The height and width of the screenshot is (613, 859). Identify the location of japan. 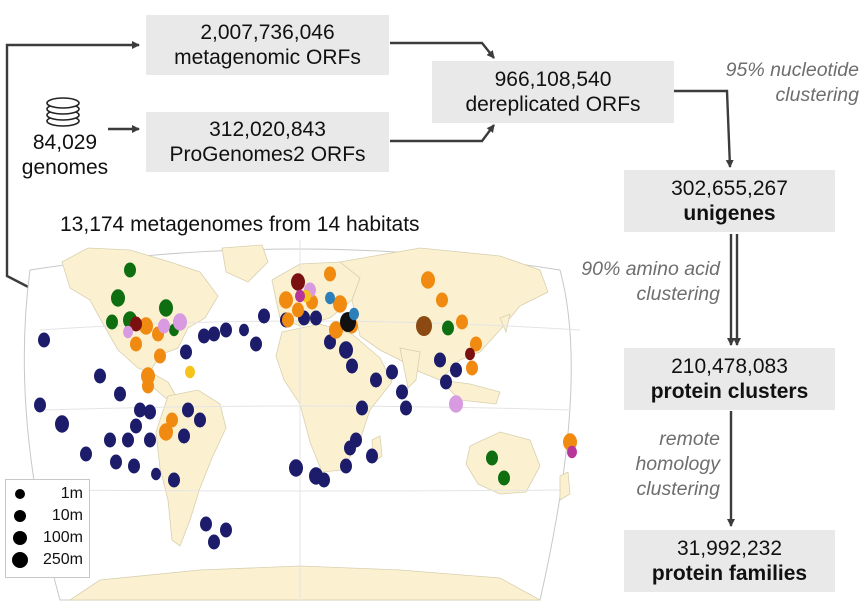
(505, 323).